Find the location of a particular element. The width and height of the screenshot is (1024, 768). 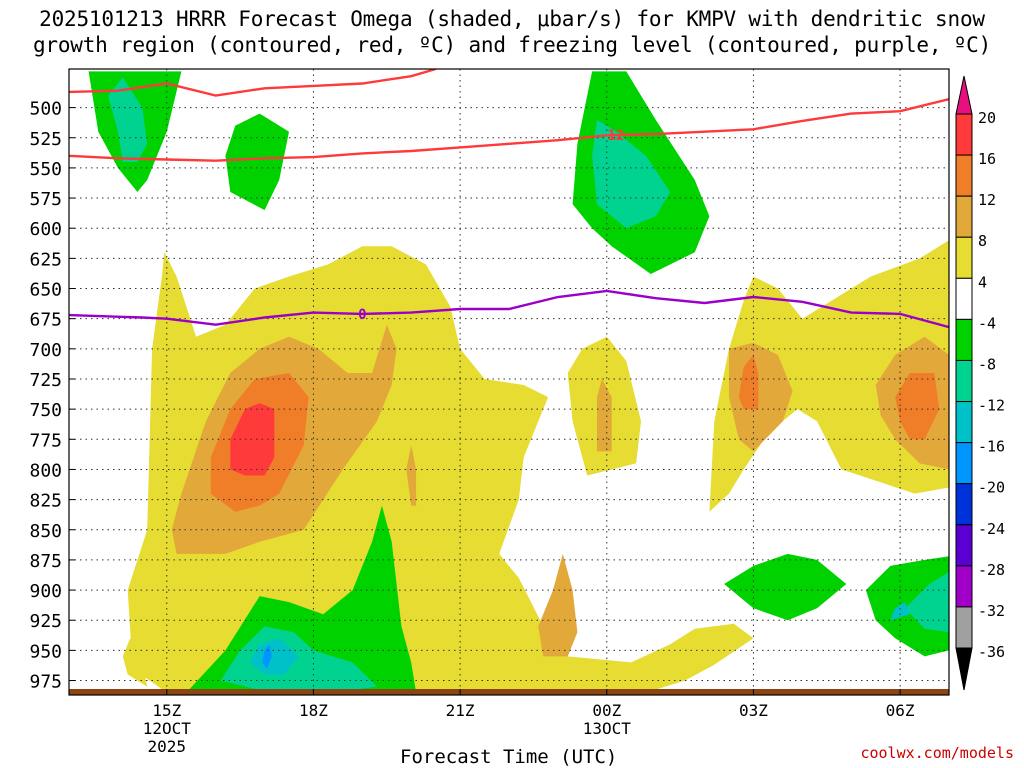

colorbar-bin--36 is located at coordinates (964, 627).